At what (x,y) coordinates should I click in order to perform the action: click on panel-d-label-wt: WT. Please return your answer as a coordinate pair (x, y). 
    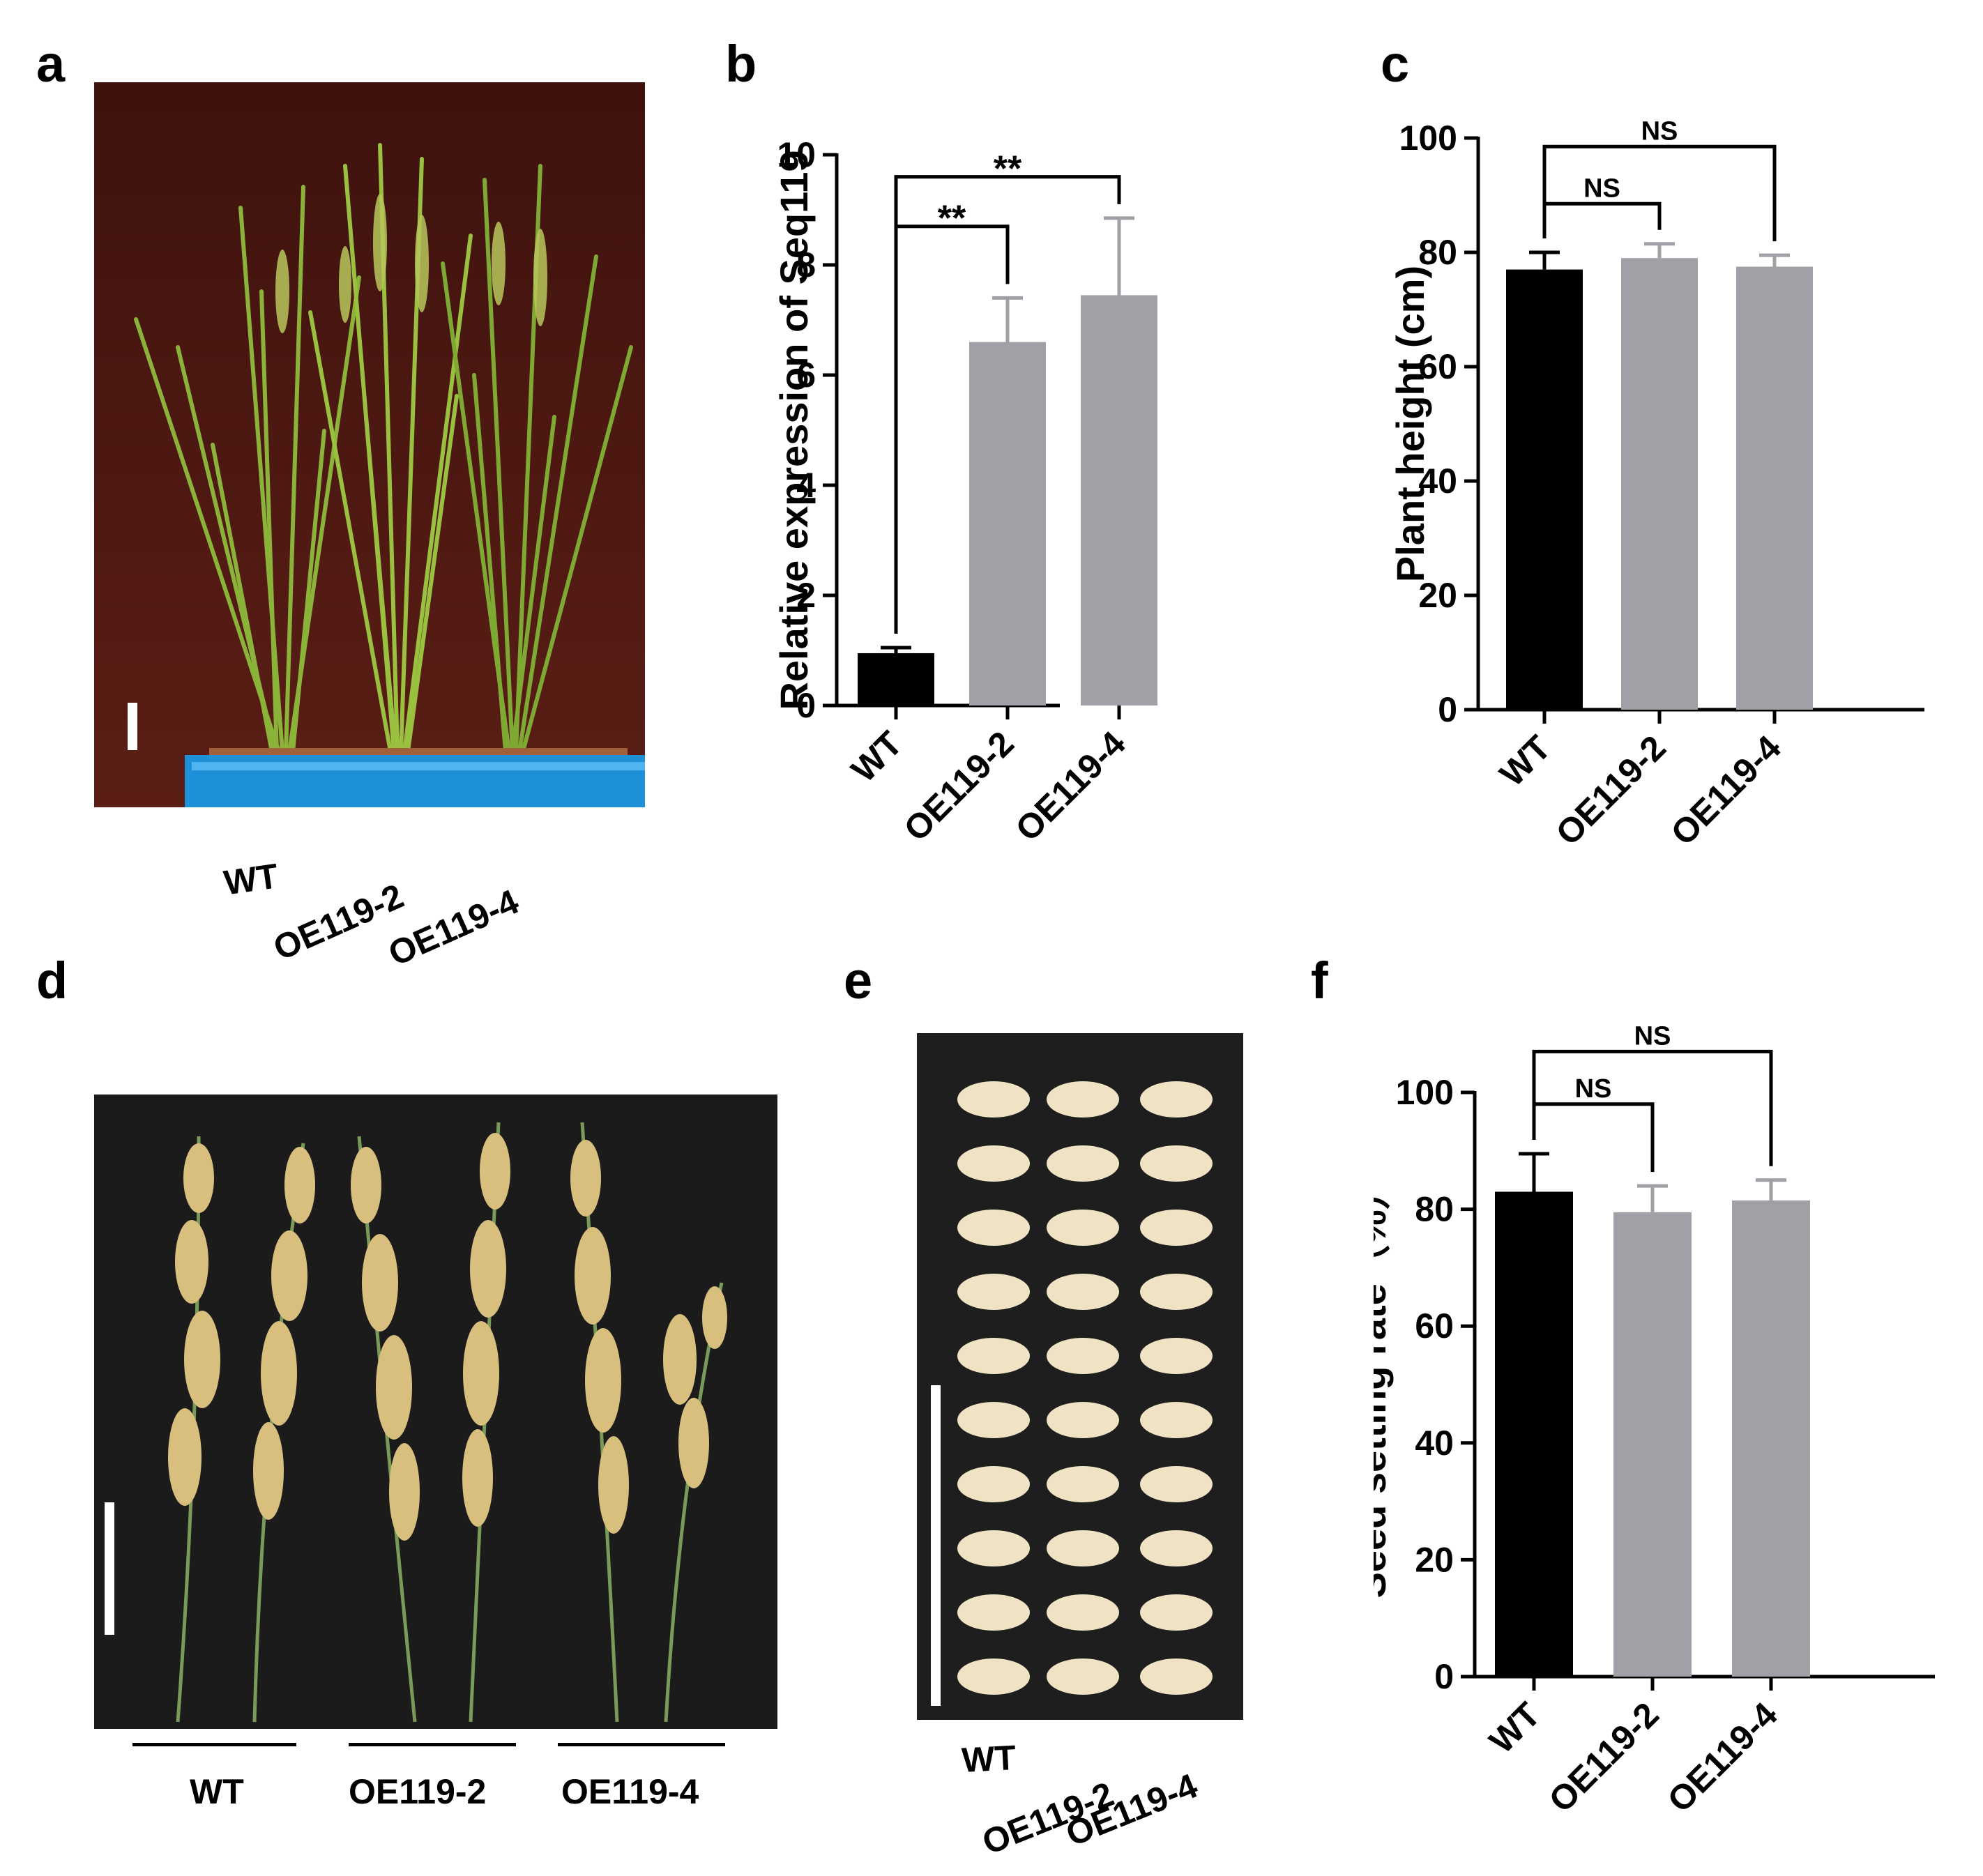
    Looking at the image, I should click on (217, 1791).